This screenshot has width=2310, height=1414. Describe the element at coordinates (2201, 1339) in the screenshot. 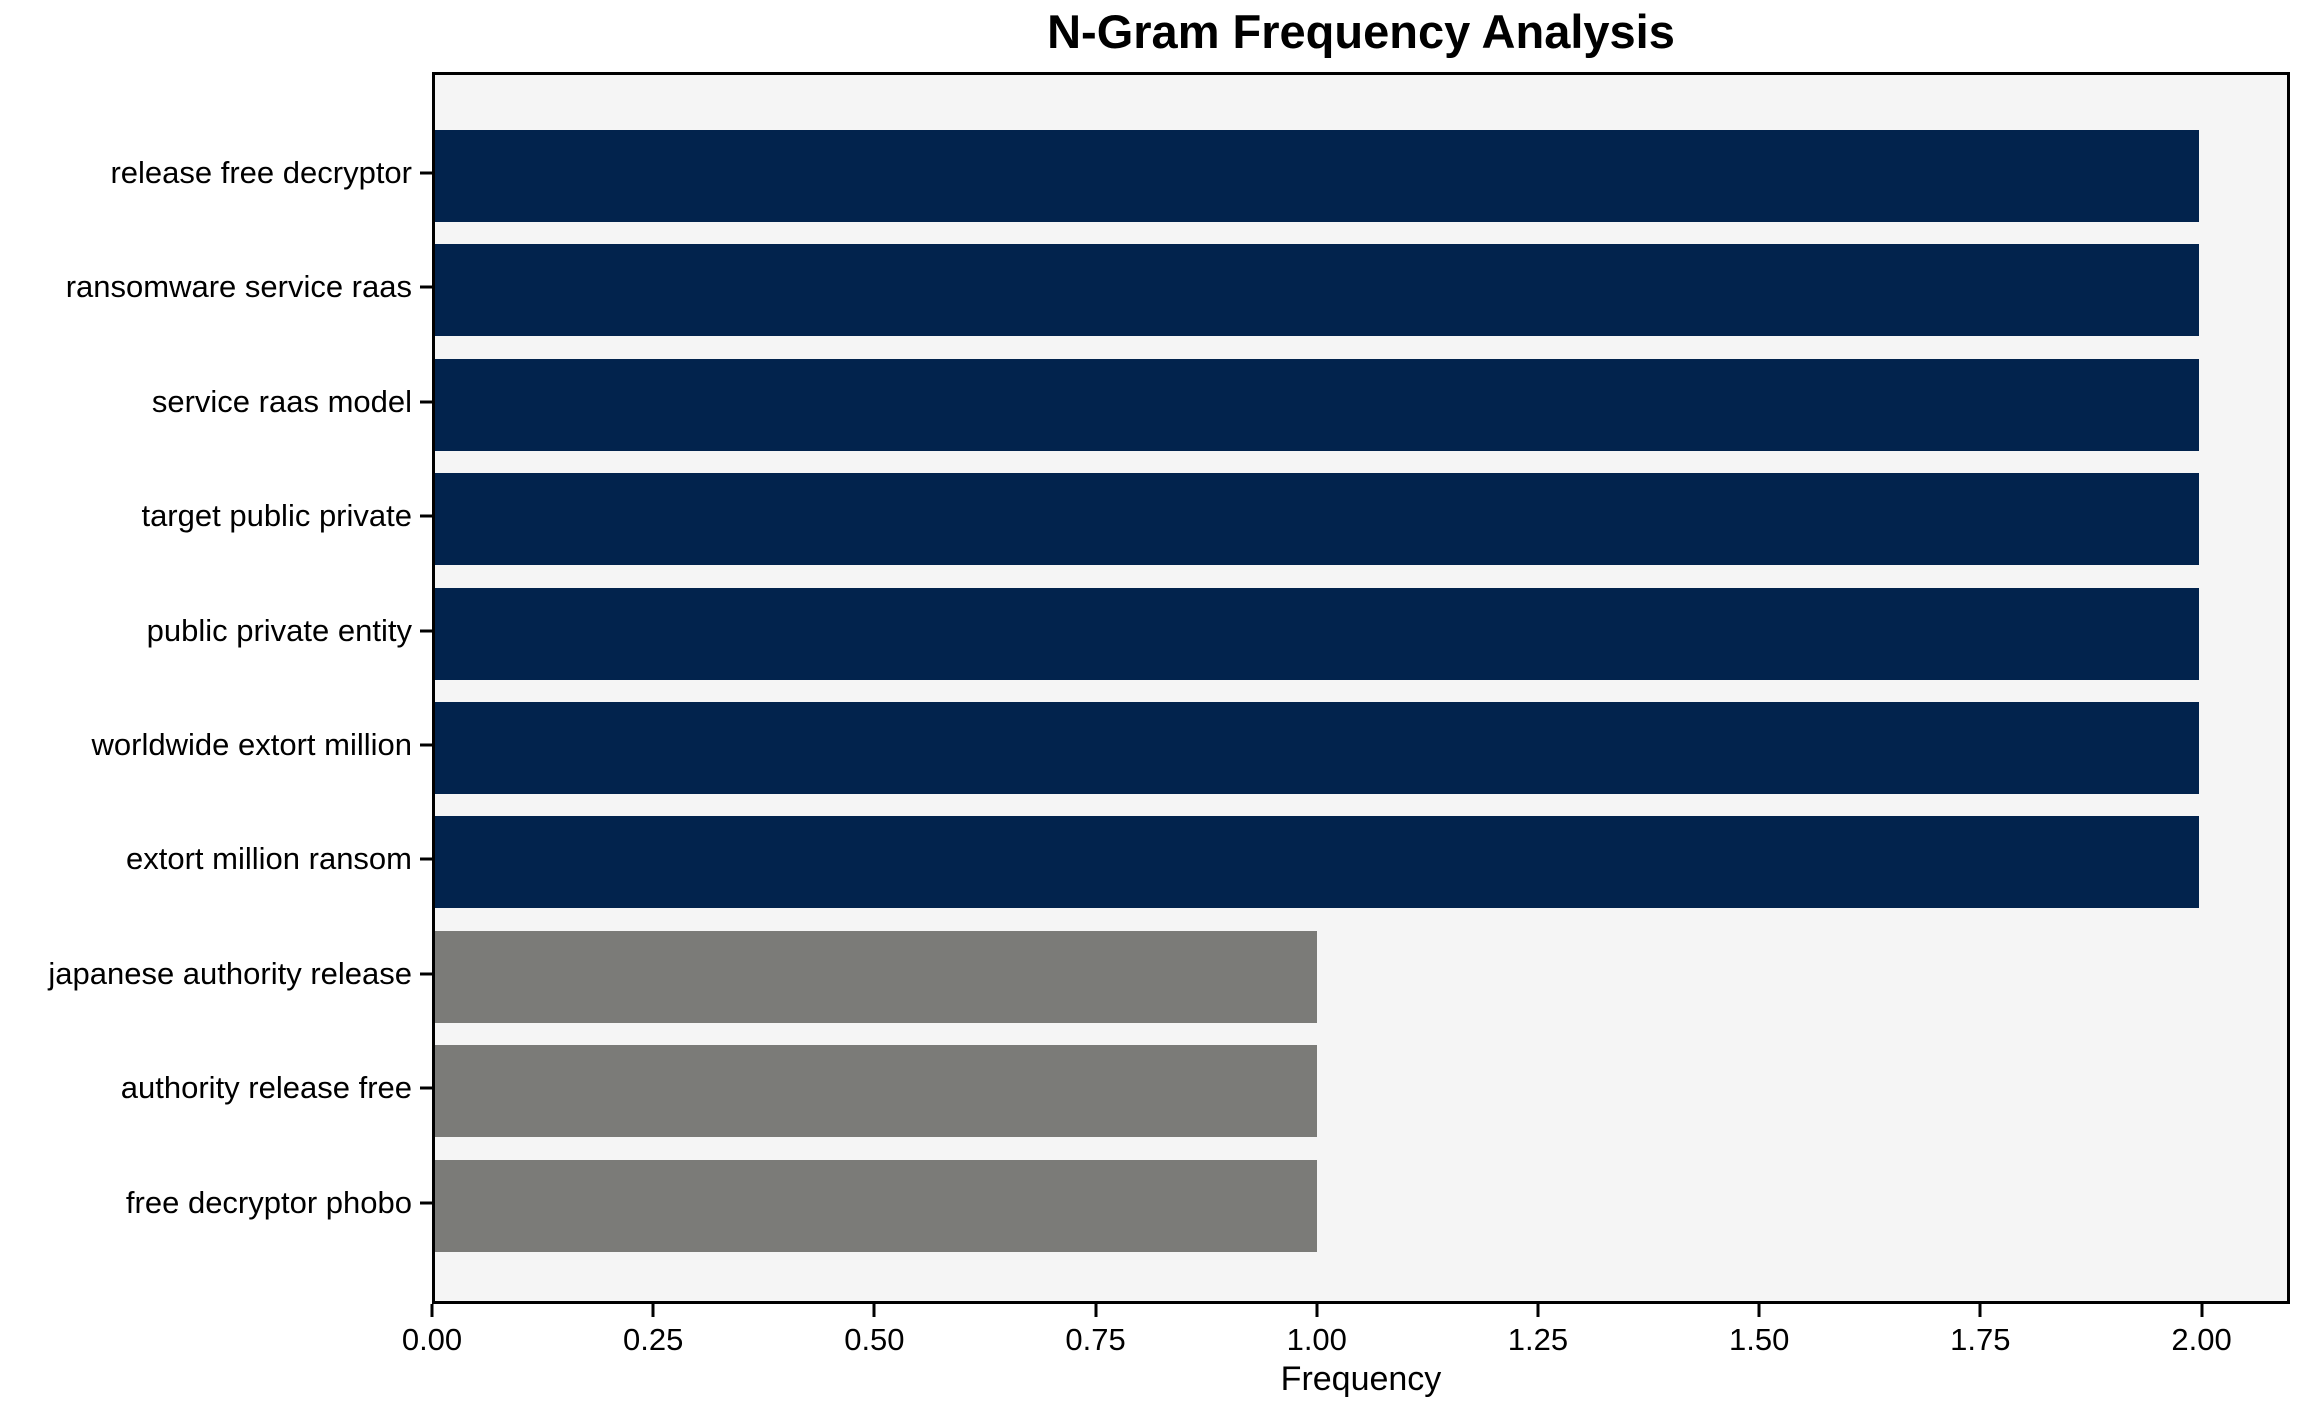

I see `x-tick-label: 2.00` at that location.